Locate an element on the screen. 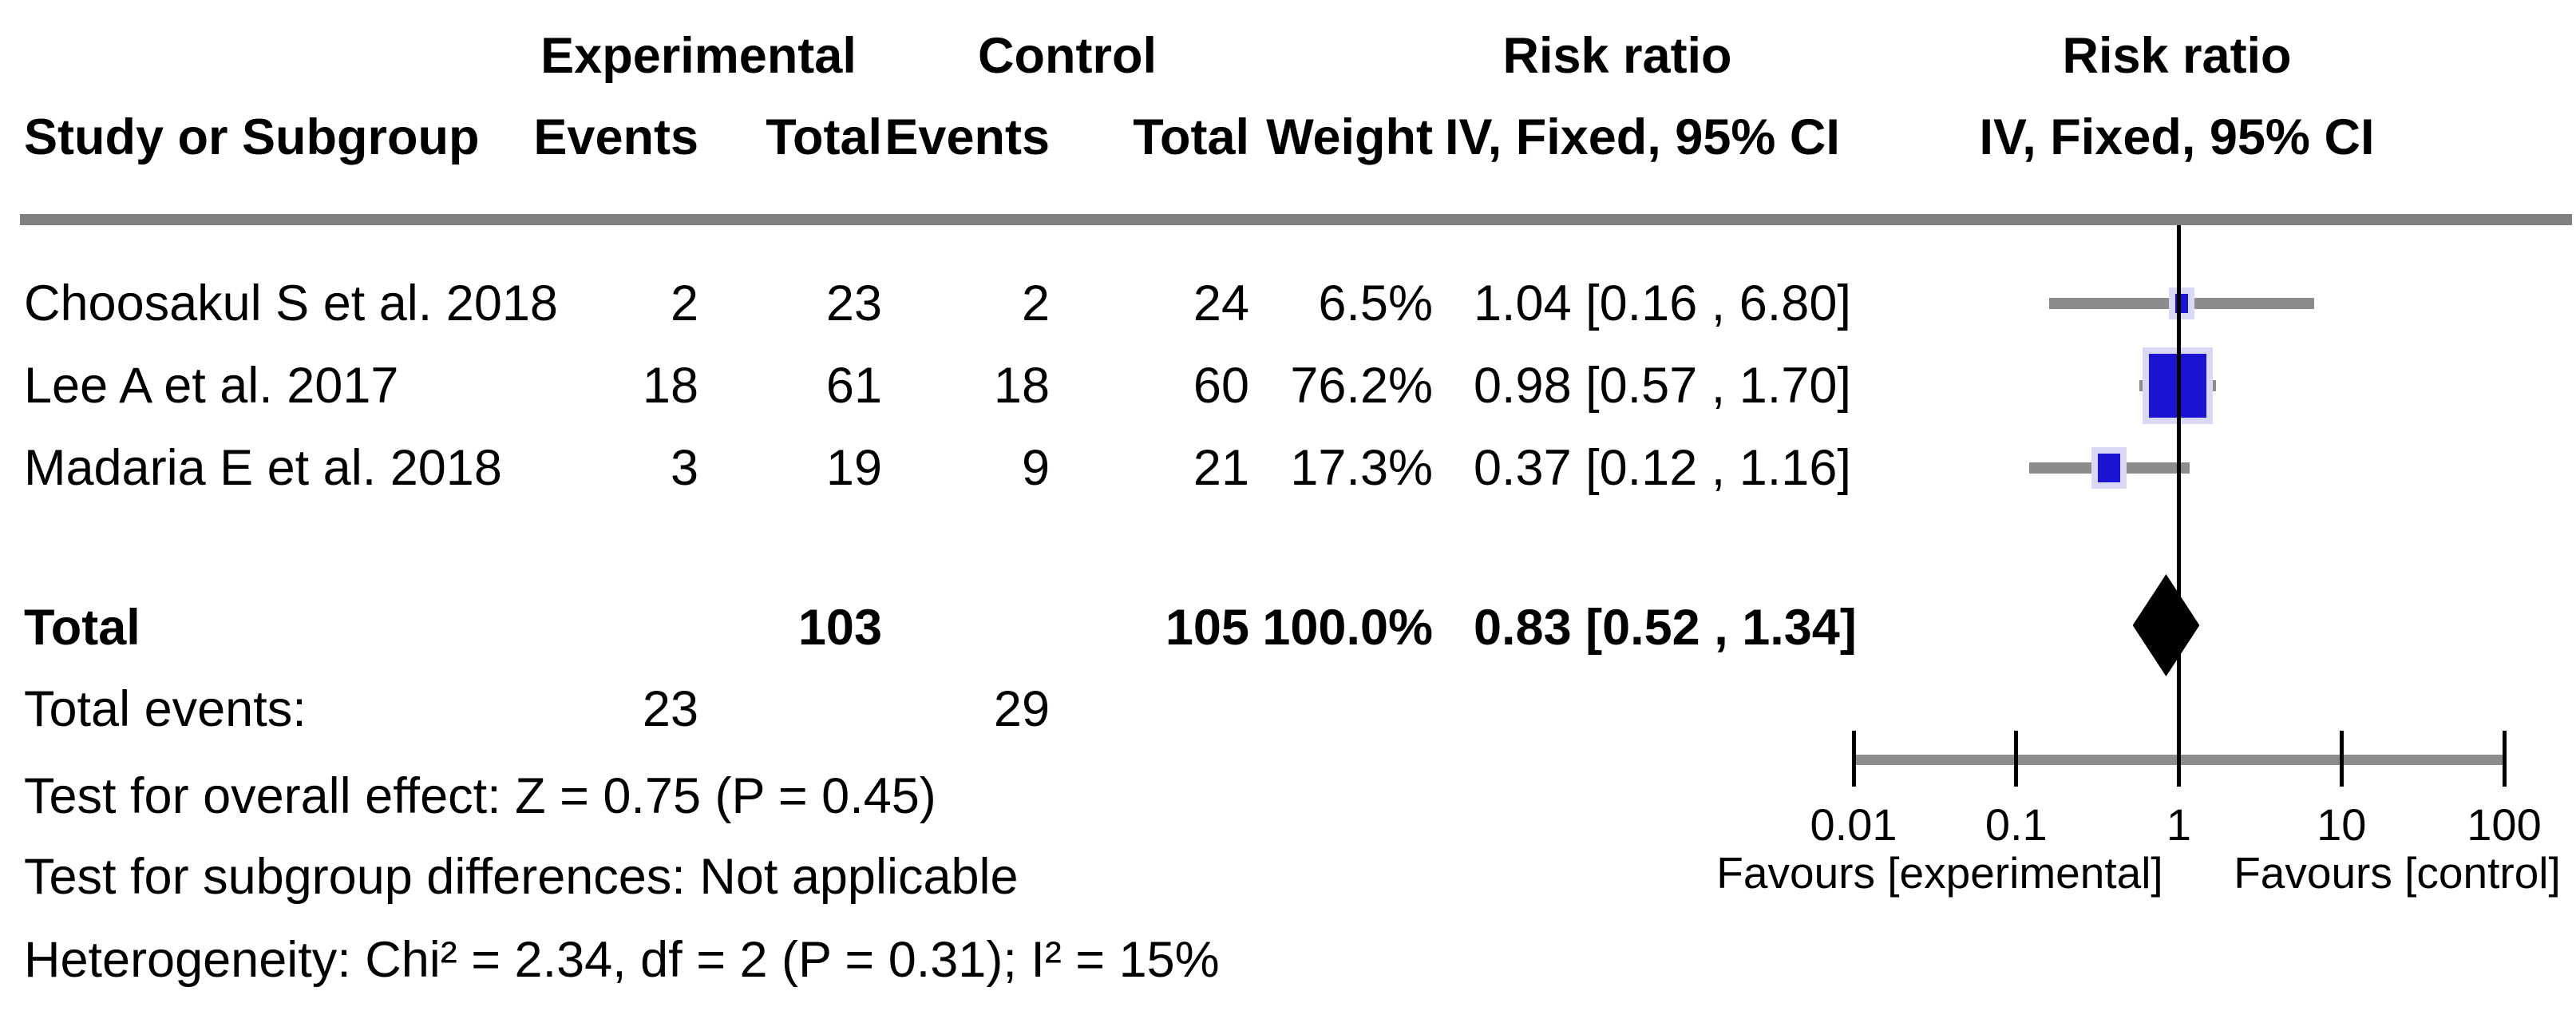  axis-tick-label: 0.1 is located at coordinates (2016, 824).